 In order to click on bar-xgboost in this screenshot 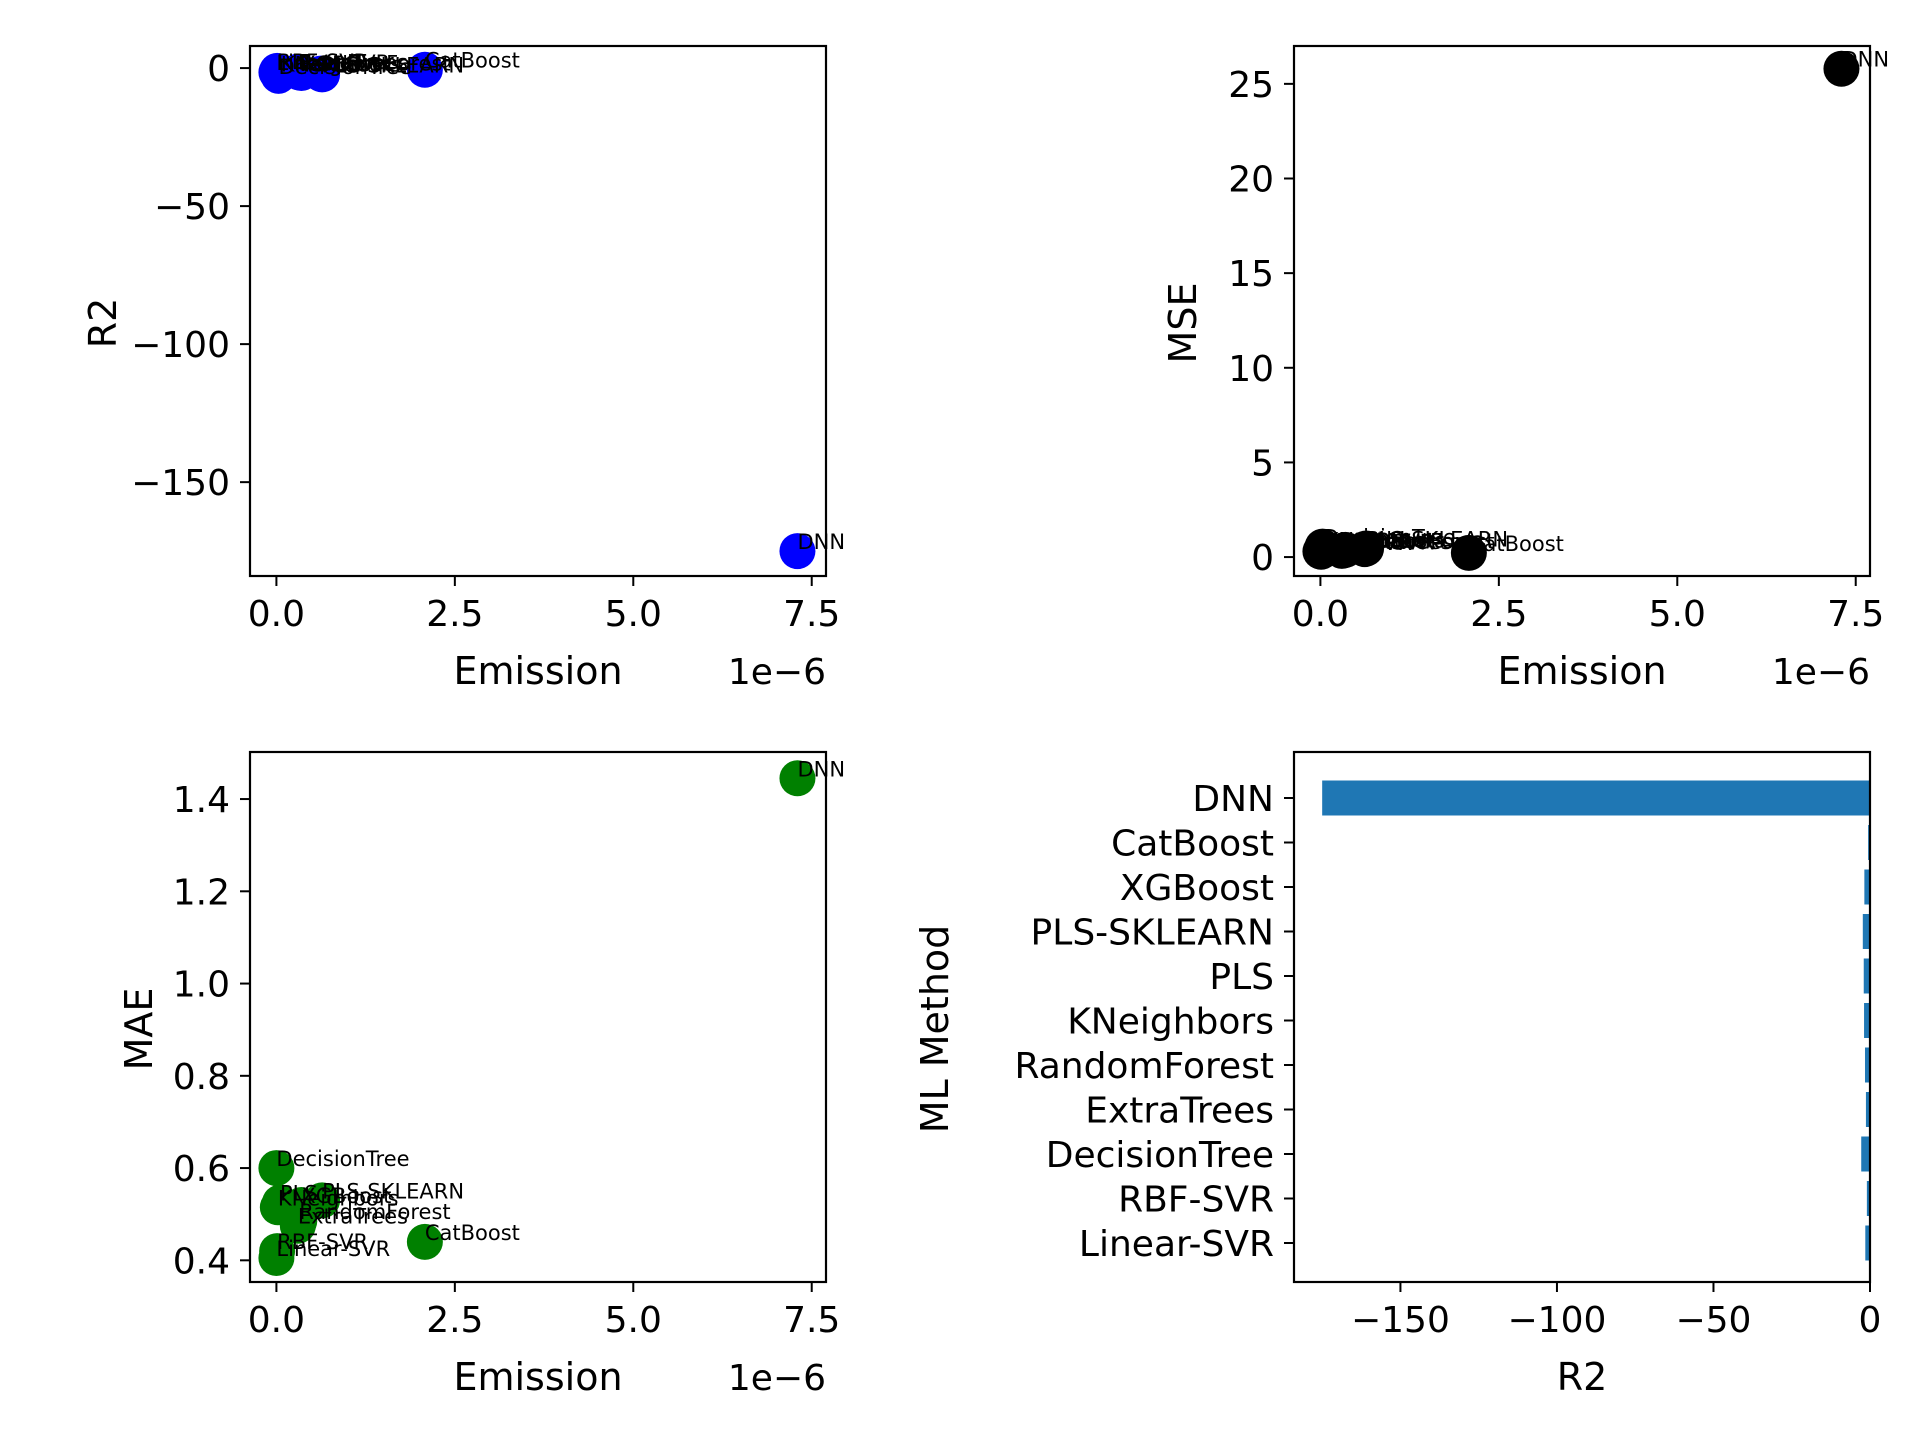, I will do `click(1867, 887)`.